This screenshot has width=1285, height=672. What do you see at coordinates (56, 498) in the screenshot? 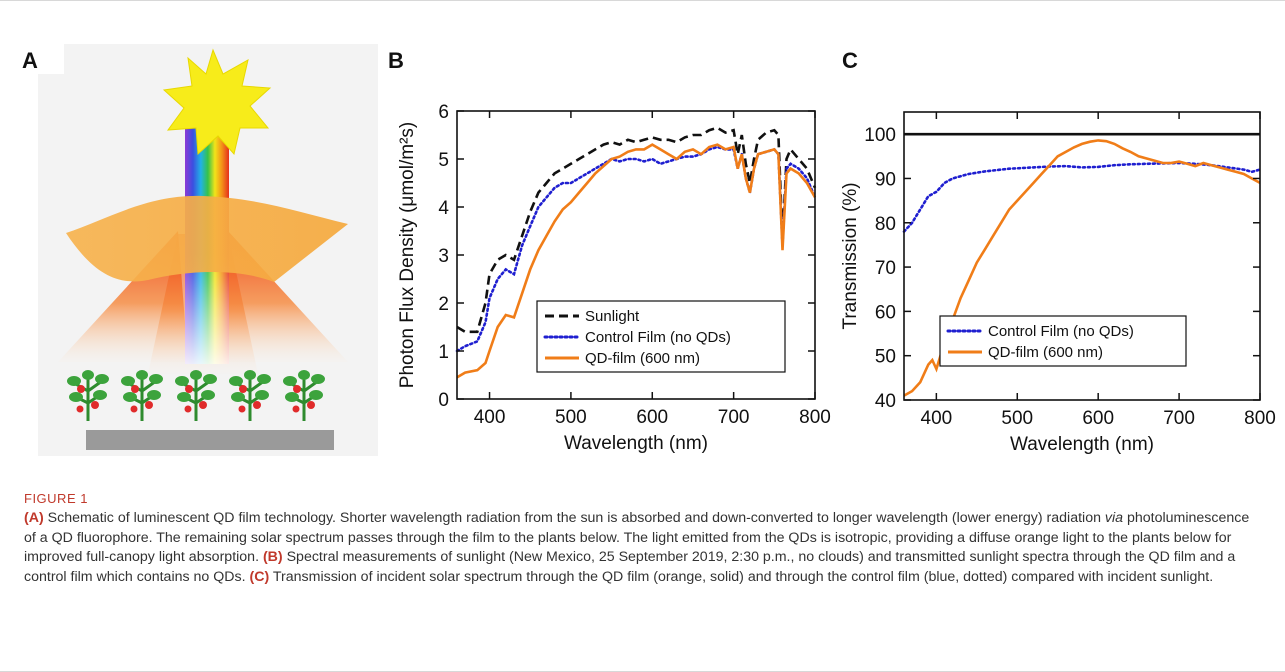
I see `figure-label: FIGURE 1` at bounding box center [56, 498].